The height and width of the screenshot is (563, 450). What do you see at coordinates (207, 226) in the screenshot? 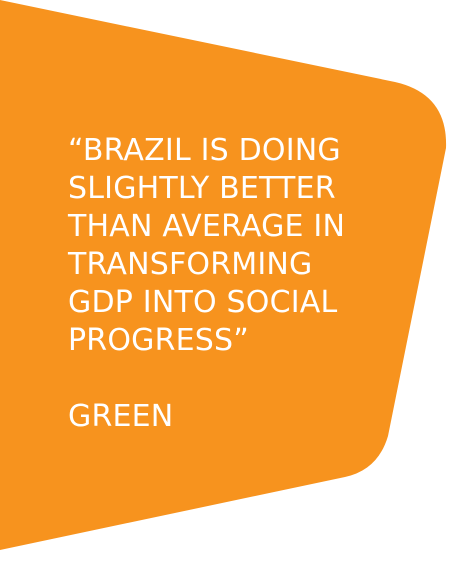
I see `quote-line: THAN AVERAGE IN` at bounding box center [207, 226].